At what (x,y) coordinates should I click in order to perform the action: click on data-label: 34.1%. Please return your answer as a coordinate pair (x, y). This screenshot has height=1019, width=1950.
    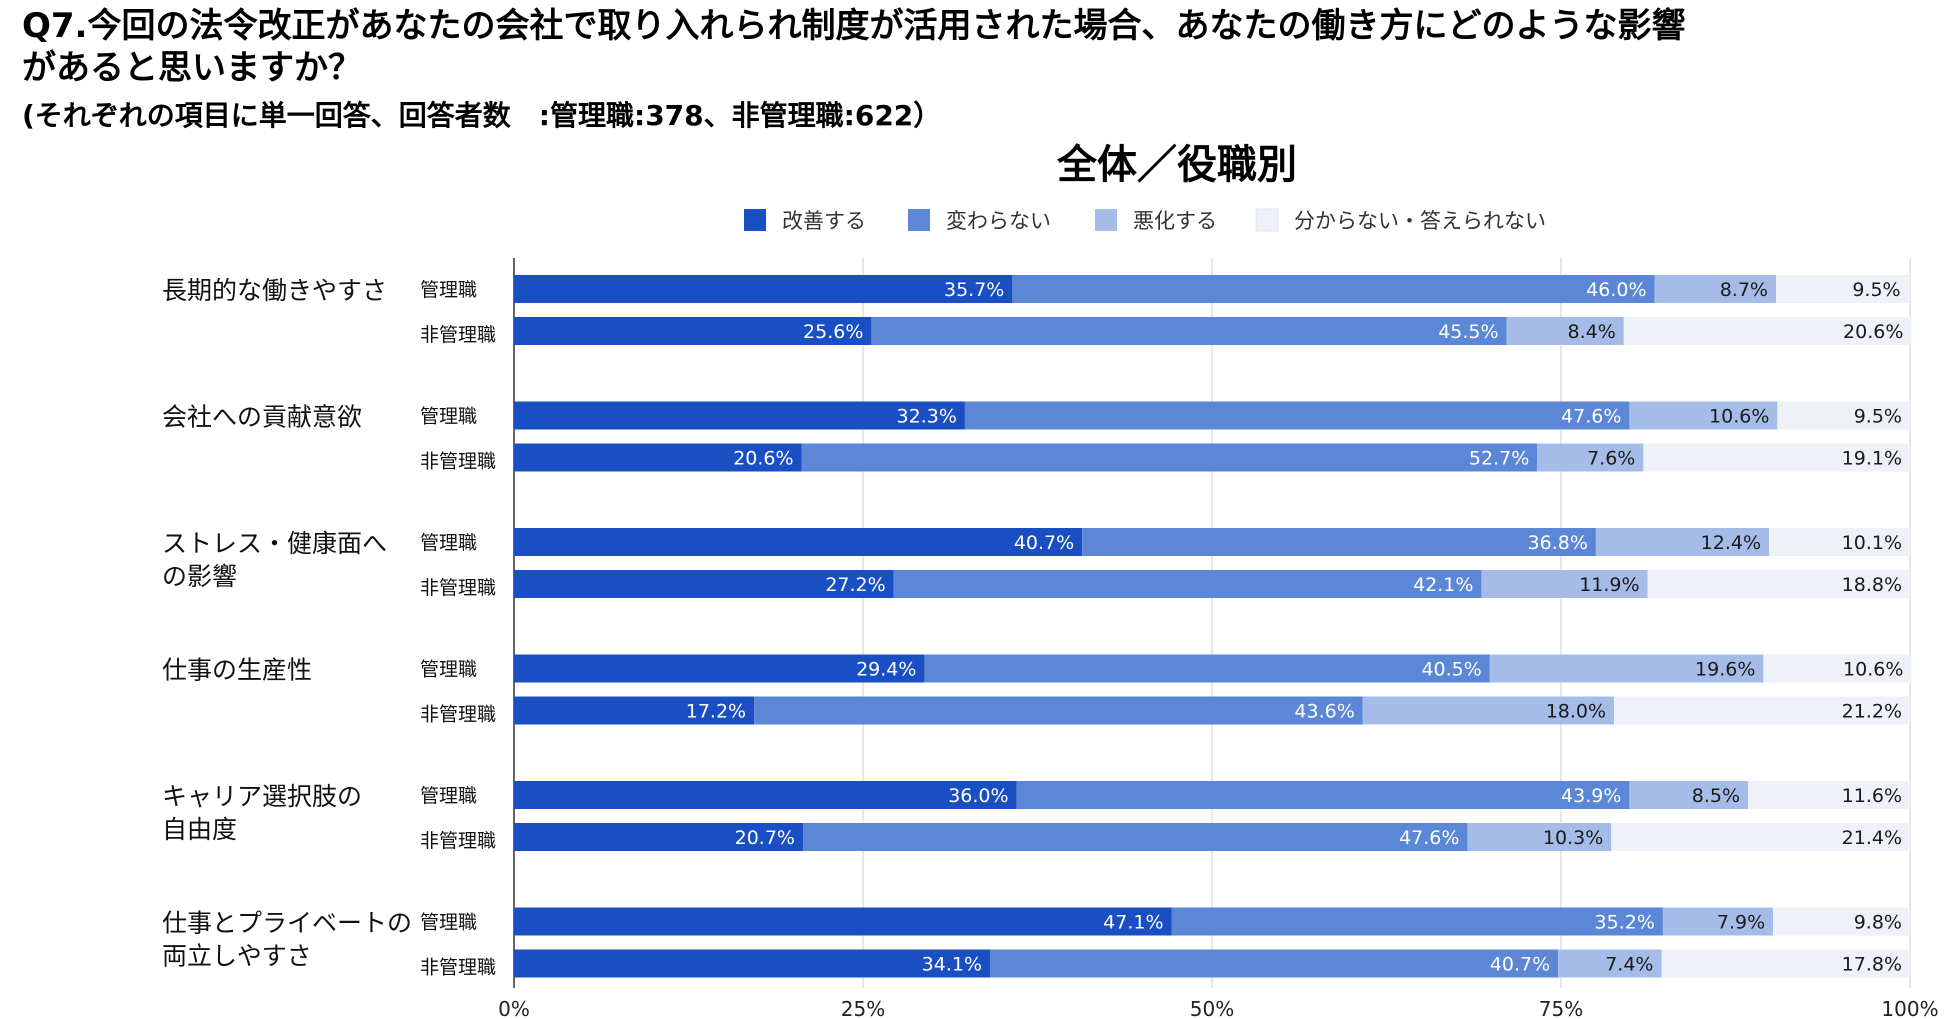
    Looking at the image, I should click on (952, 965).